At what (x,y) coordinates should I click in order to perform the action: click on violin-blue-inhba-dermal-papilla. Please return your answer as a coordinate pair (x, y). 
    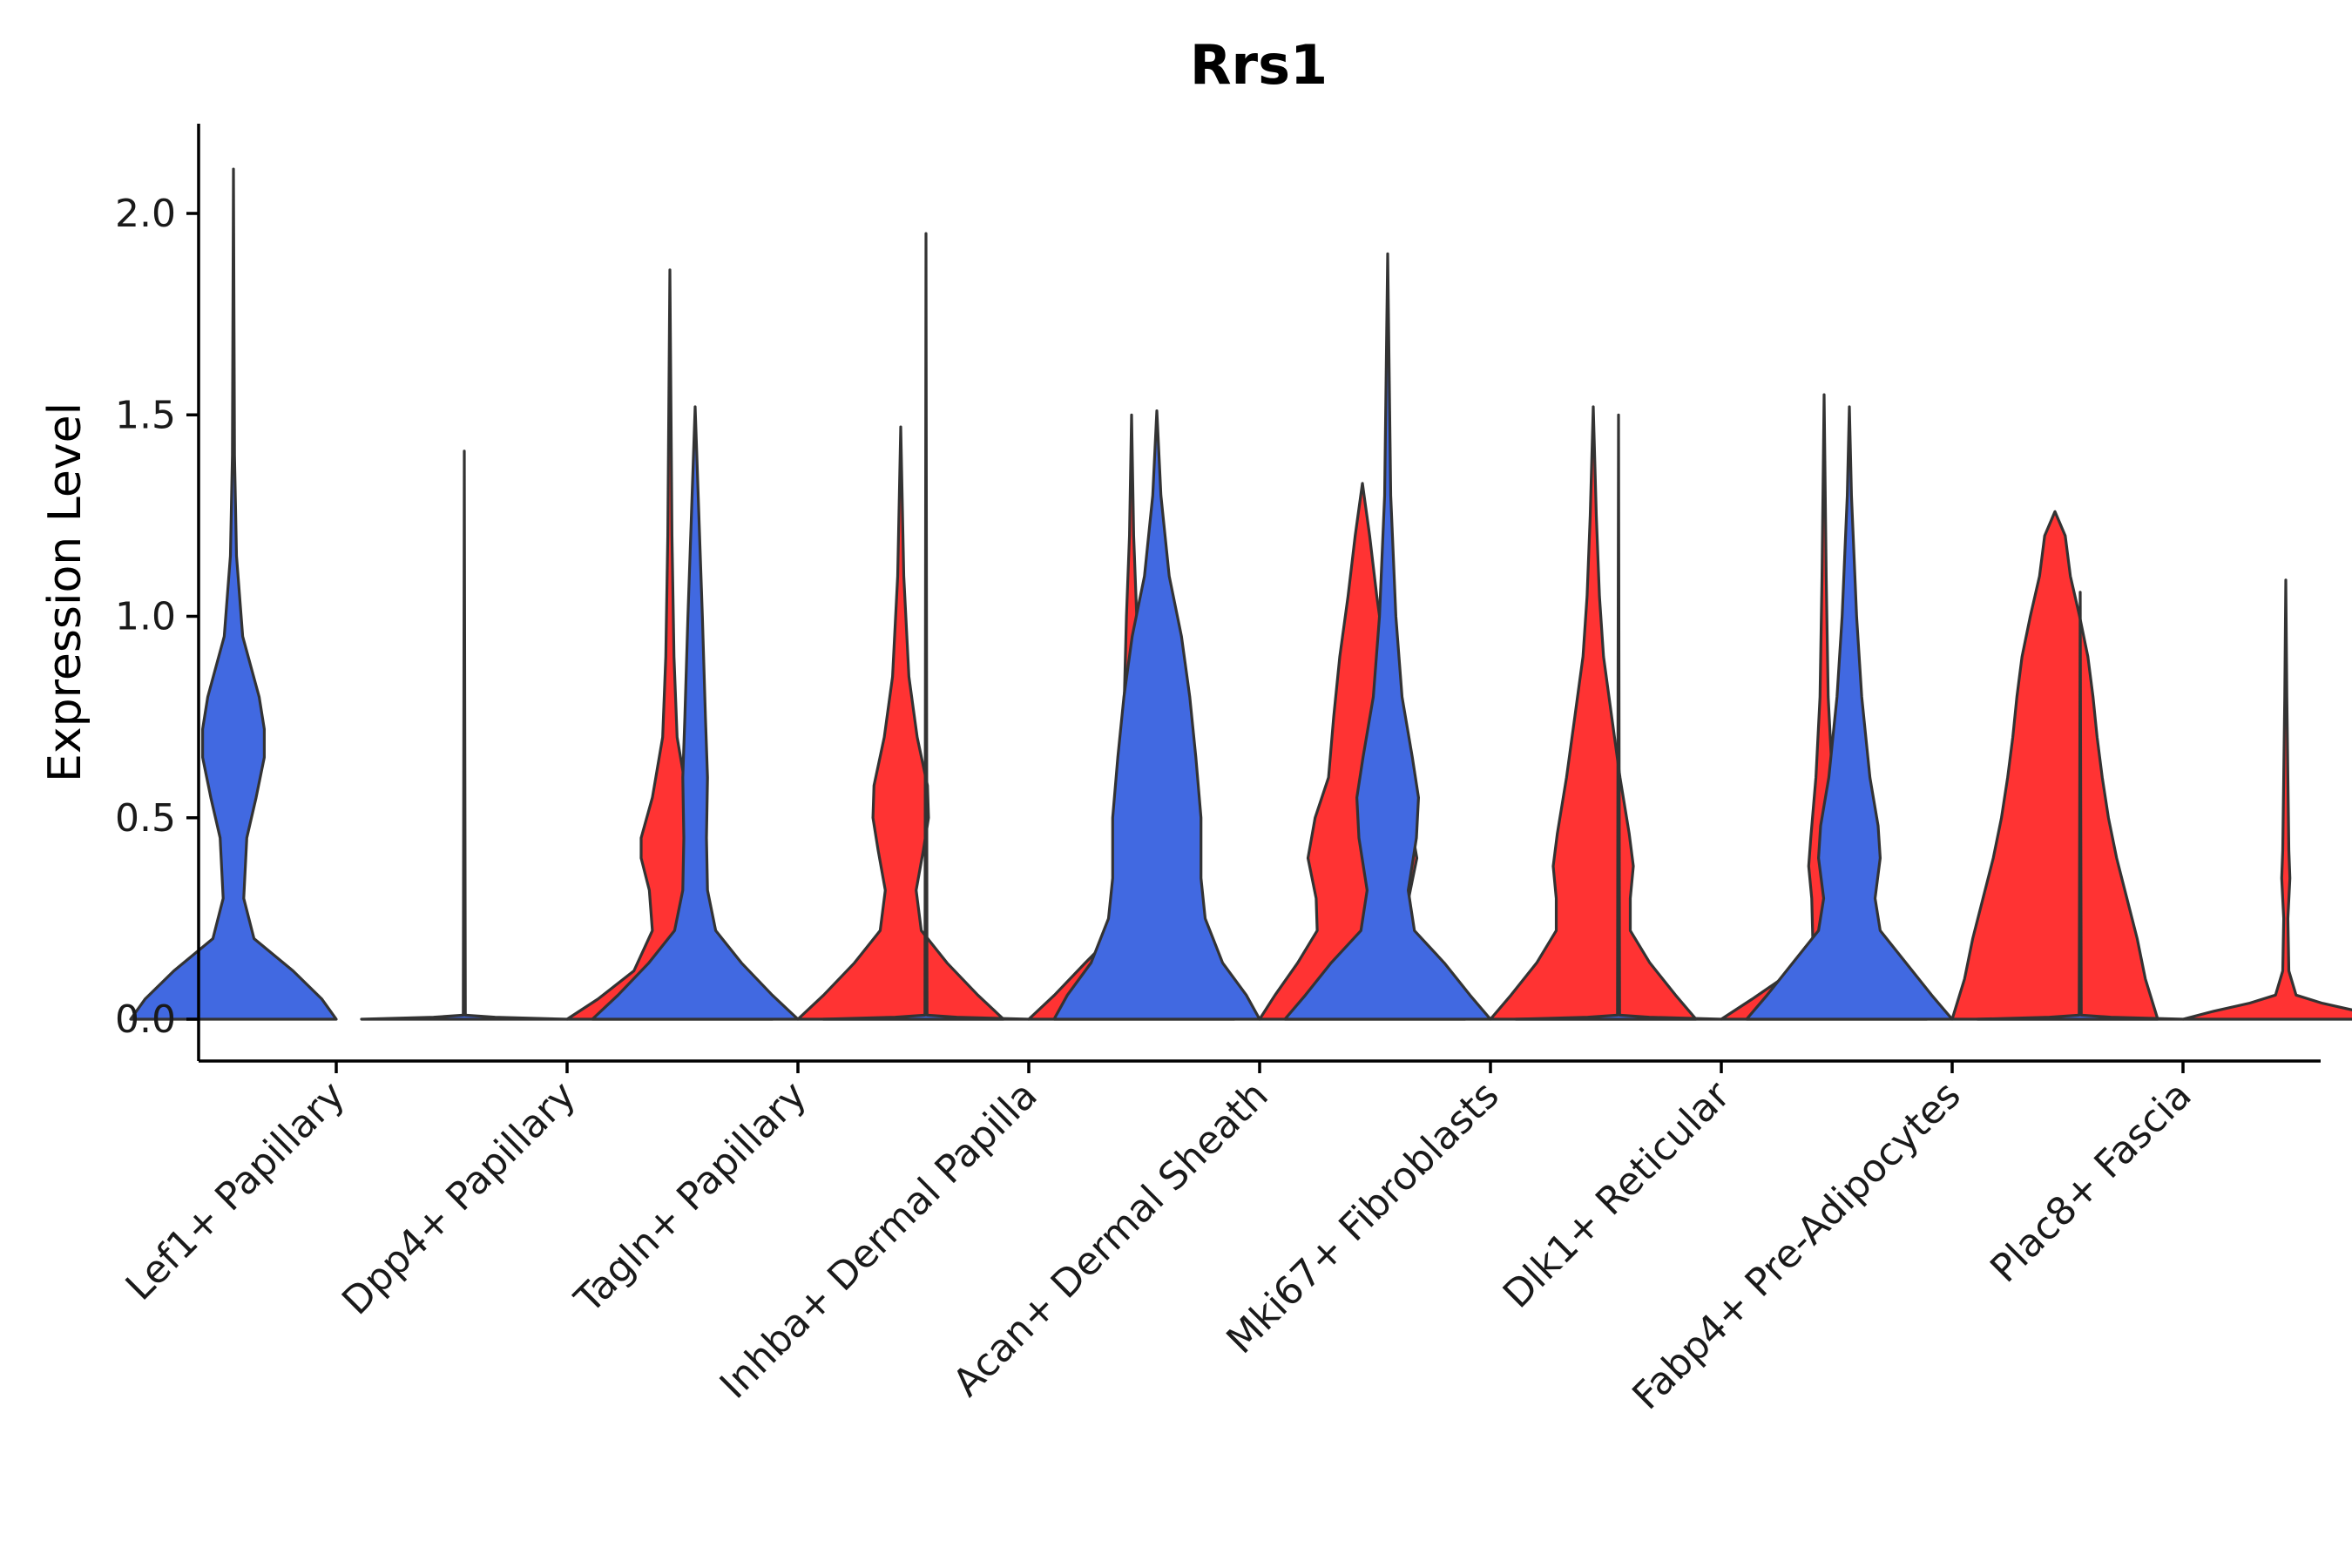
    Looking at the image, I should click on (926, 626).